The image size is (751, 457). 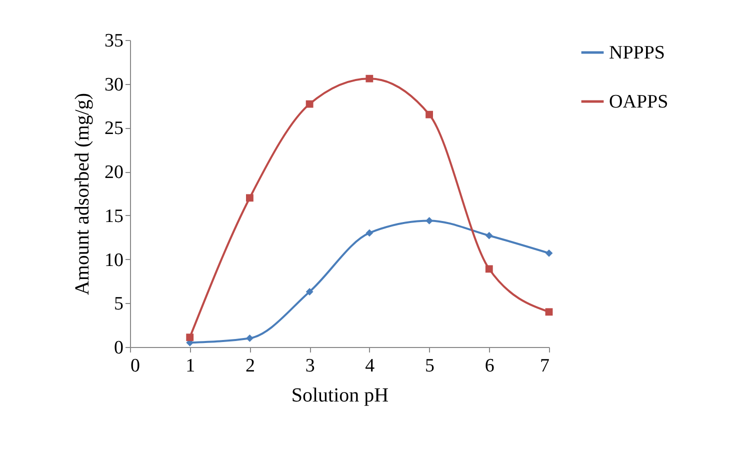 I want to click on x-tick-label: 0, so click(x=135, y=366).